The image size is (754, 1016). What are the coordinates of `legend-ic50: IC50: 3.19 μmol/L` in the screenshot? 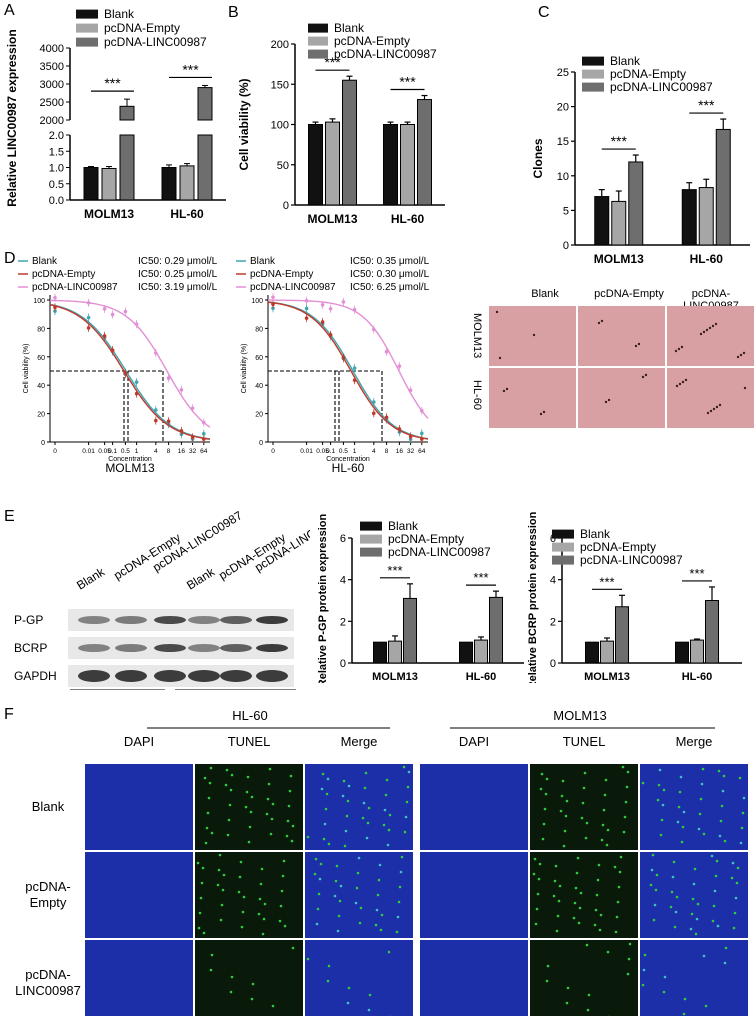 It's located at (178, 287).